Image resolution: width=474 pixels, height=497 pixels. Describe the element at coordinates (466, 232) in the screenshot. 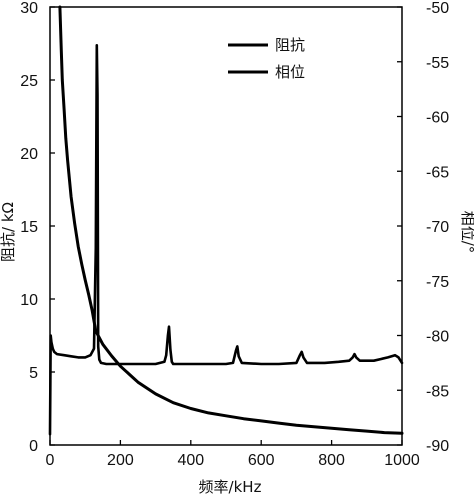

I see `right-y-axis-label: 相位/°` at that location.